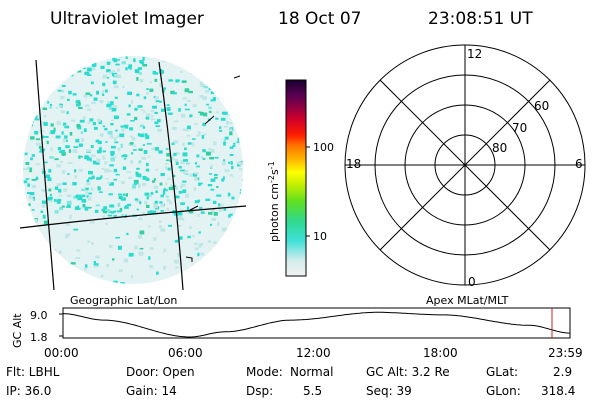 Image resolution: width=600 pixels, height=404 pixels. Describe the element at coordinates (503, 391) in the screenshot. I see `status-glon-label: GLon:` at that location.